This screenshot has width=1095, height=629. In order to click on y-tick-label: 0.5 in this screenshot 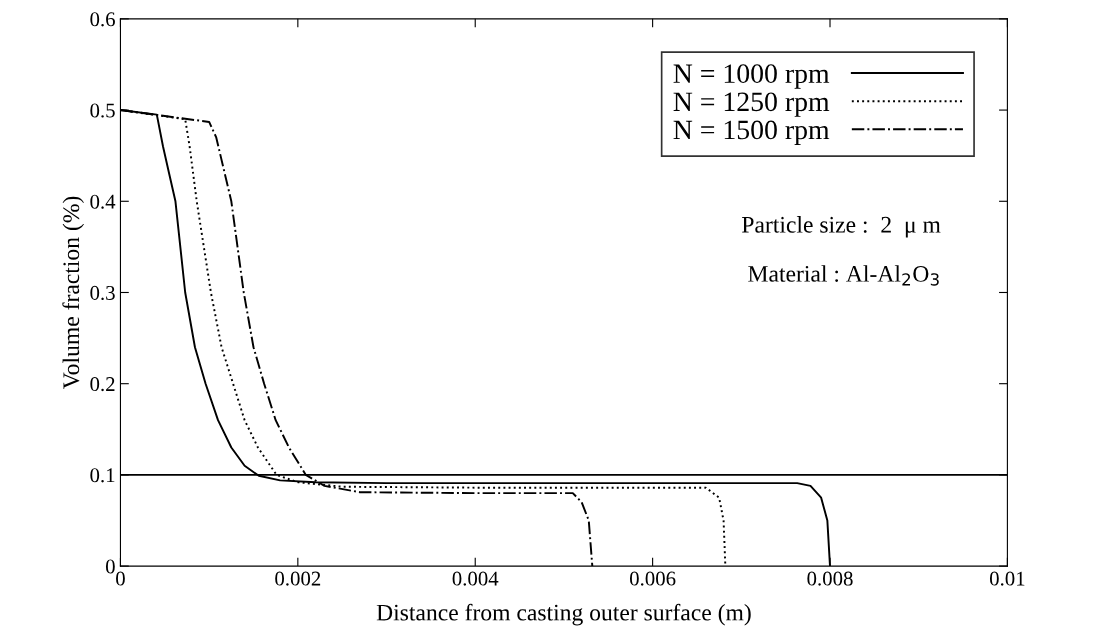, I will do `click(102, 110)`.